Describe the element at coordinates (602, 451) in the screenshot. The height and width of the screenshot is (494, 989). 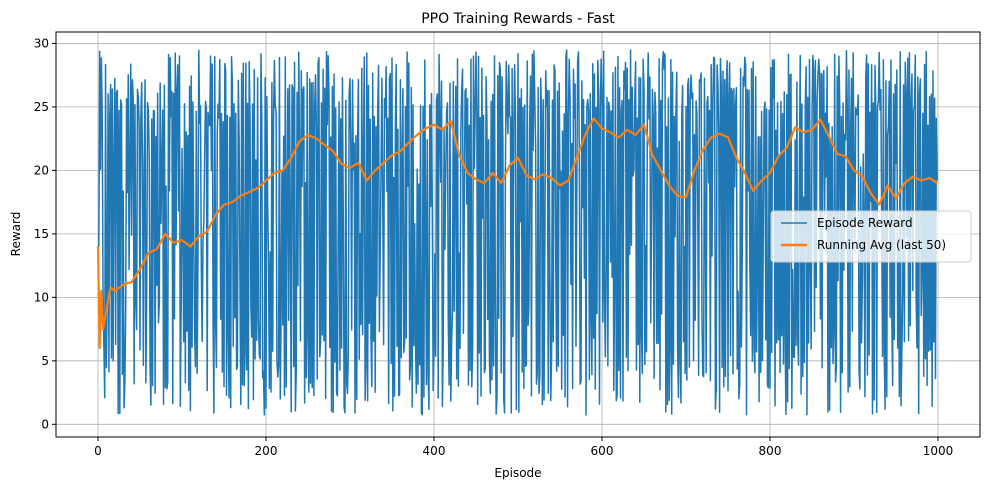
I see `x-tick-label: 600` at that location.